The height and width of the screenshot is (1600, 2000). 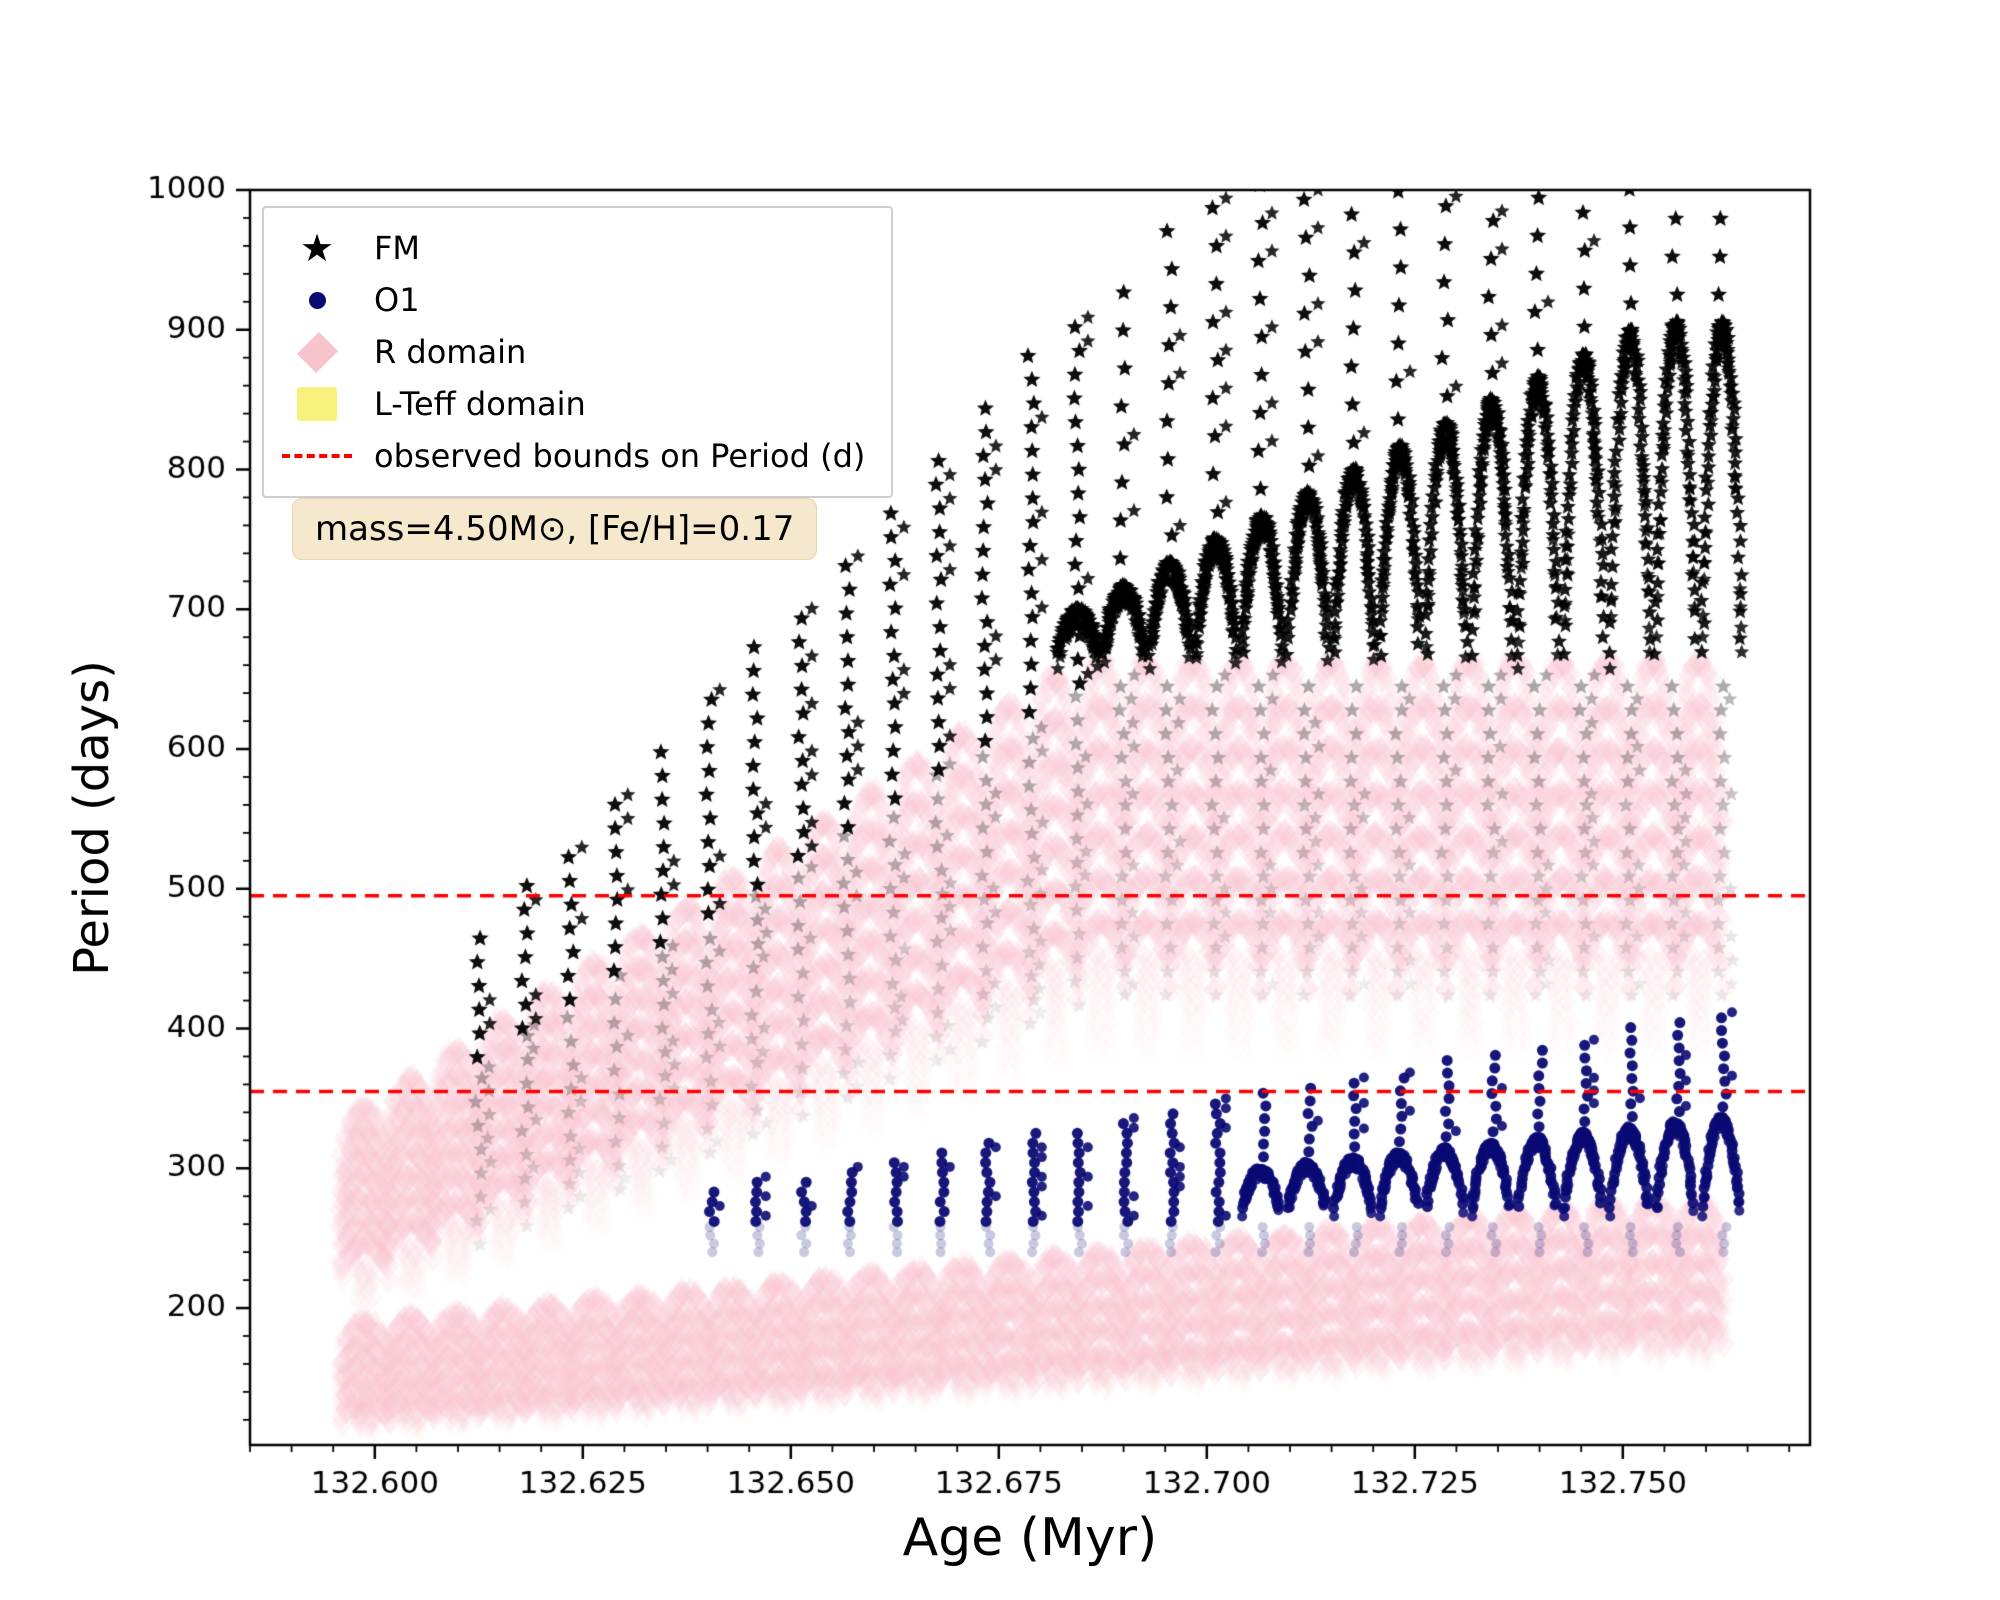 I want to click on legend-item-l-teff-domain: L-Teff domain, so click(x=572, y=404).